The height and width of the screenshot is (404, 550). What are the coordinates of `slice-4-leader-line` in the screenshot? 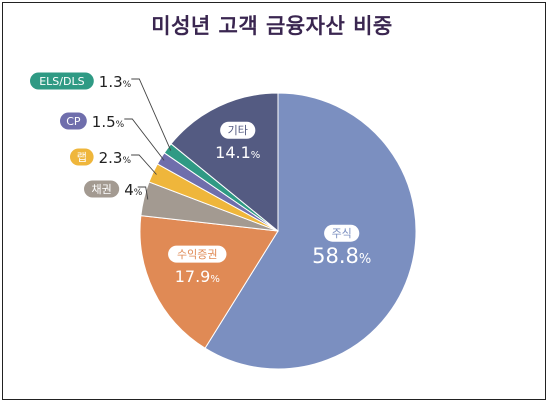 It's located at (144, 139).